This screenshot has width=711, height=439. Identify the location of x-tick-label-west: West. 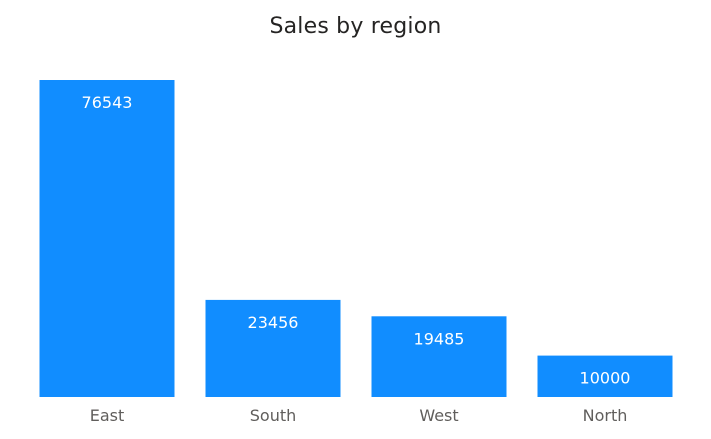
(438, 415).